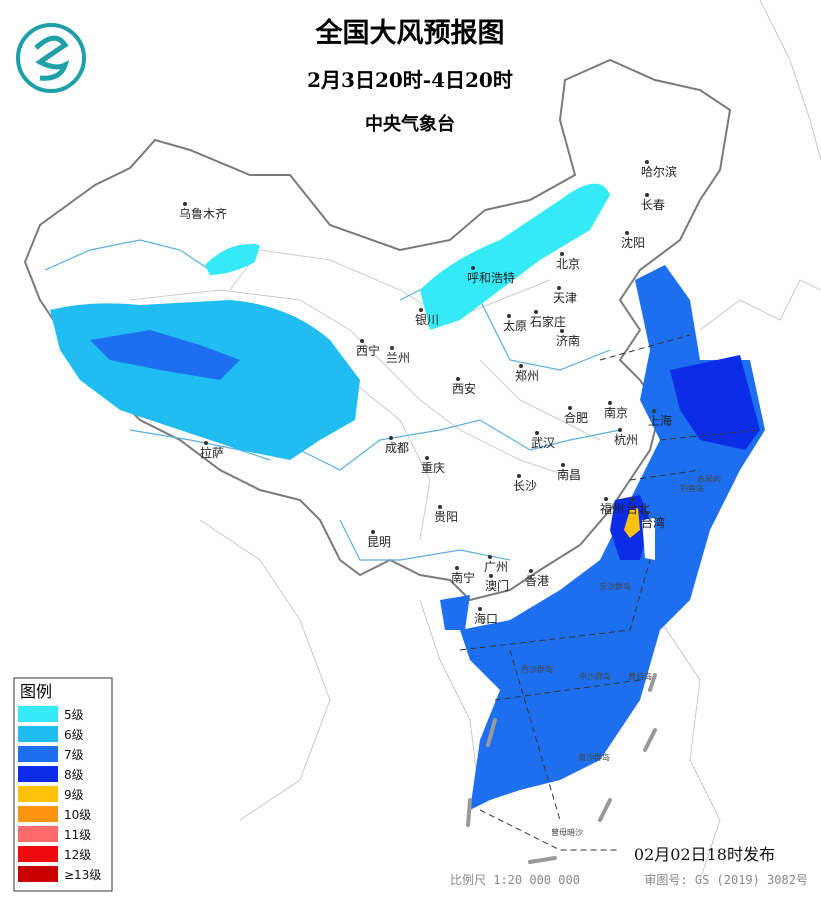  What do you see at coordinates (567, 832) in the screenshot?
I see `island-label: 曾母暗沙` at bounding box center [567, 832].